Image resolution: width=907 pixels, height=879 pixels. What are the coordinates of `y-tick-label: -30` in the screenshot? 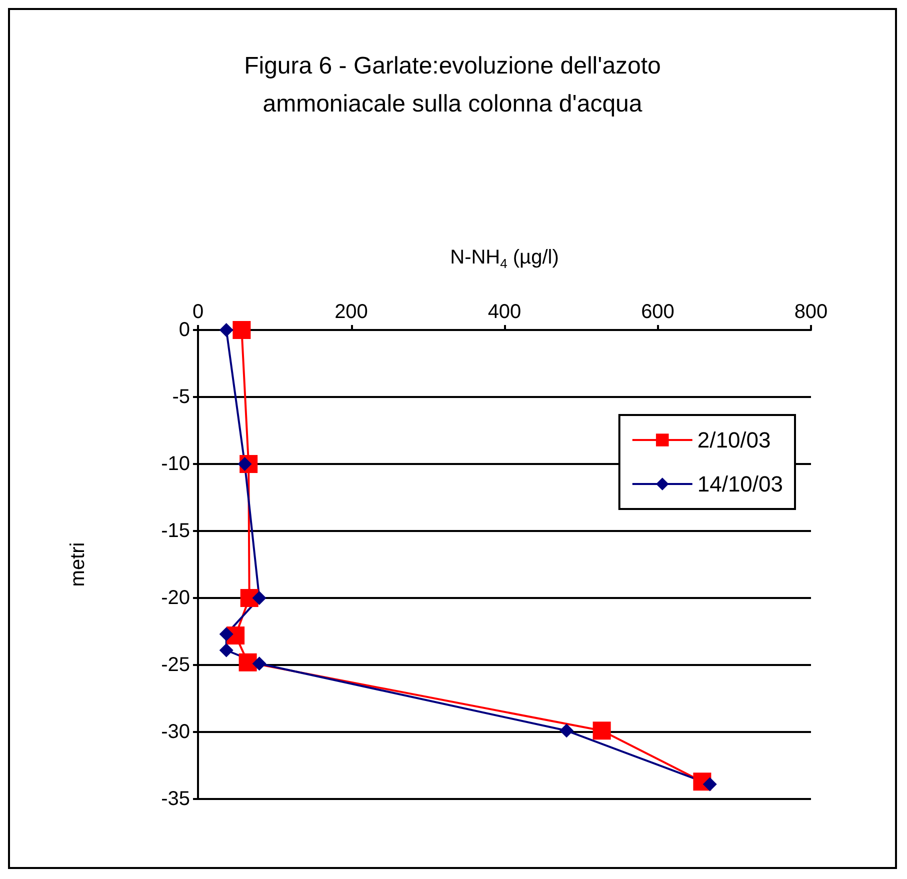 It's located at (175, 732).